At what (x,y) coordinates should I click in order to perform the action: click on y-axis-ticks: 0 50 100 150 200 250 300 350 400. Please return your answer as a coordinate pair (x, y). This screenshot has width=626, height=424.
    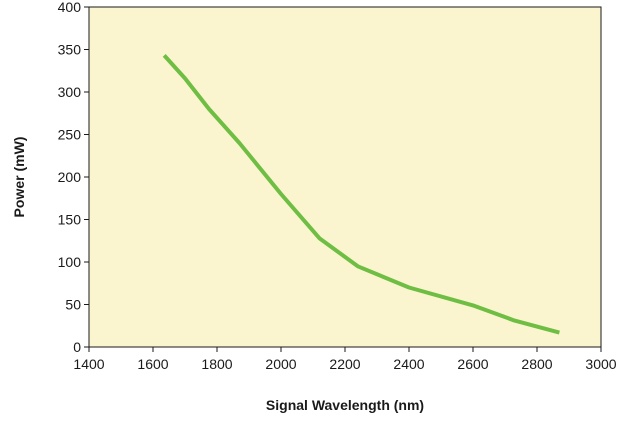
    Looking at the image, I should click on (73, 177).